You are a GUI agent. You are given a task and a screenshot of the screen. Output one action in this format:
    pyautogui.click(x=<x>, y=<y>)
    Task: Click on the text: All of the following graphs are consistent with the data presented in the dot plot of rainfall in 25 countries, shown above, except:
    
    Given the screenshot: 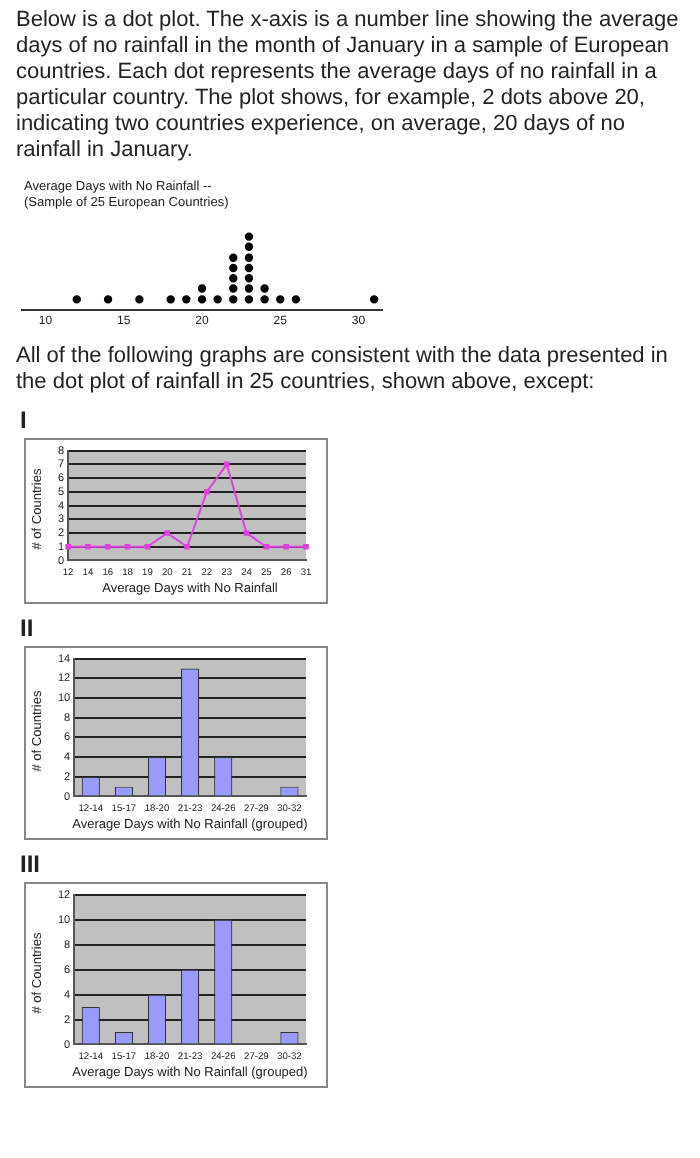 What is the action you would take?
    pyautogui.click(x=343, y=370)
    